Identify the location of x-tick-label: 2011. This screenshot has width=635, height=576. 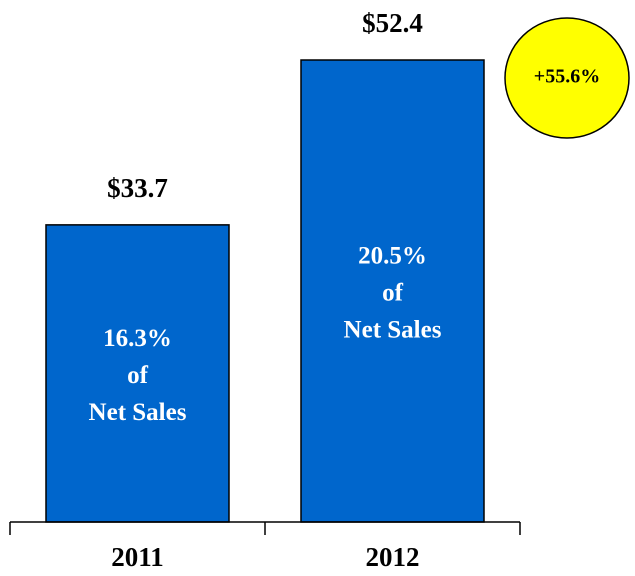
(137, 557).